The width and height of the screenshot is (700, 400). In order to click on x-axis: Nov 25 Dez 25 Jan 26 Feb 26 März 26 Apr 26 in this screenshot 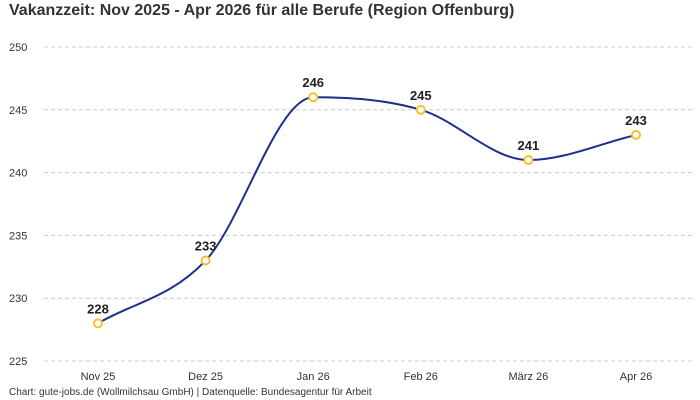, I will do `click(367, 377)`.